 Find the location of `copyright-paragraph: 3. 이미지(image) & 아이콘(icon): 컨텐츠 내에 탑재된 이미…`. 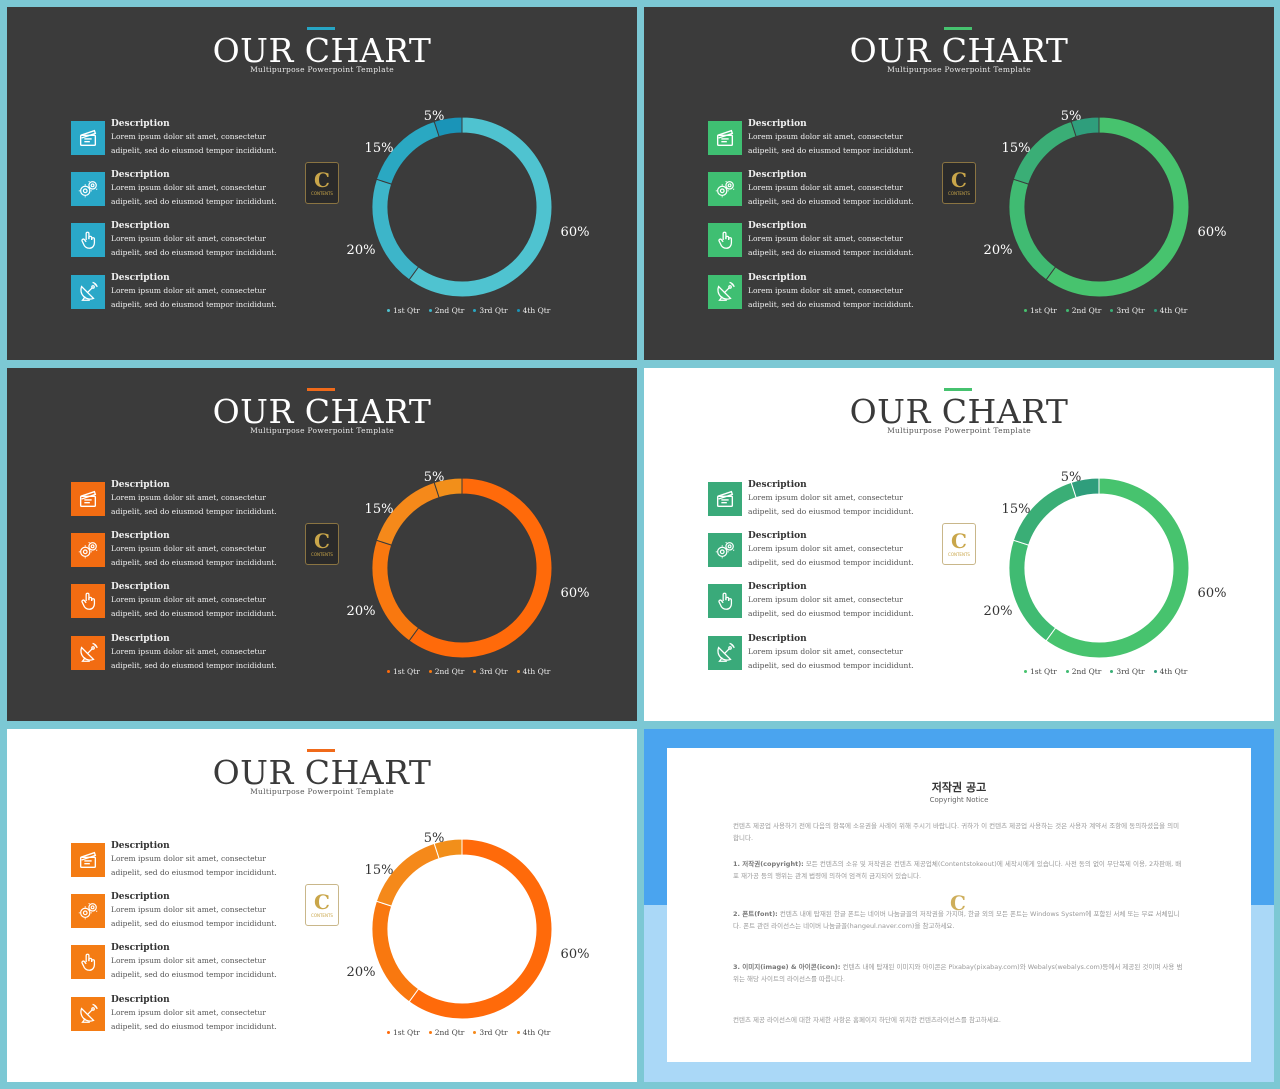

copyright-paragraph: 3. 이미지(image) & 아이콘(icon): 컨텐츠 내에 탑재된 이미… is located at coordinates (958, 973).